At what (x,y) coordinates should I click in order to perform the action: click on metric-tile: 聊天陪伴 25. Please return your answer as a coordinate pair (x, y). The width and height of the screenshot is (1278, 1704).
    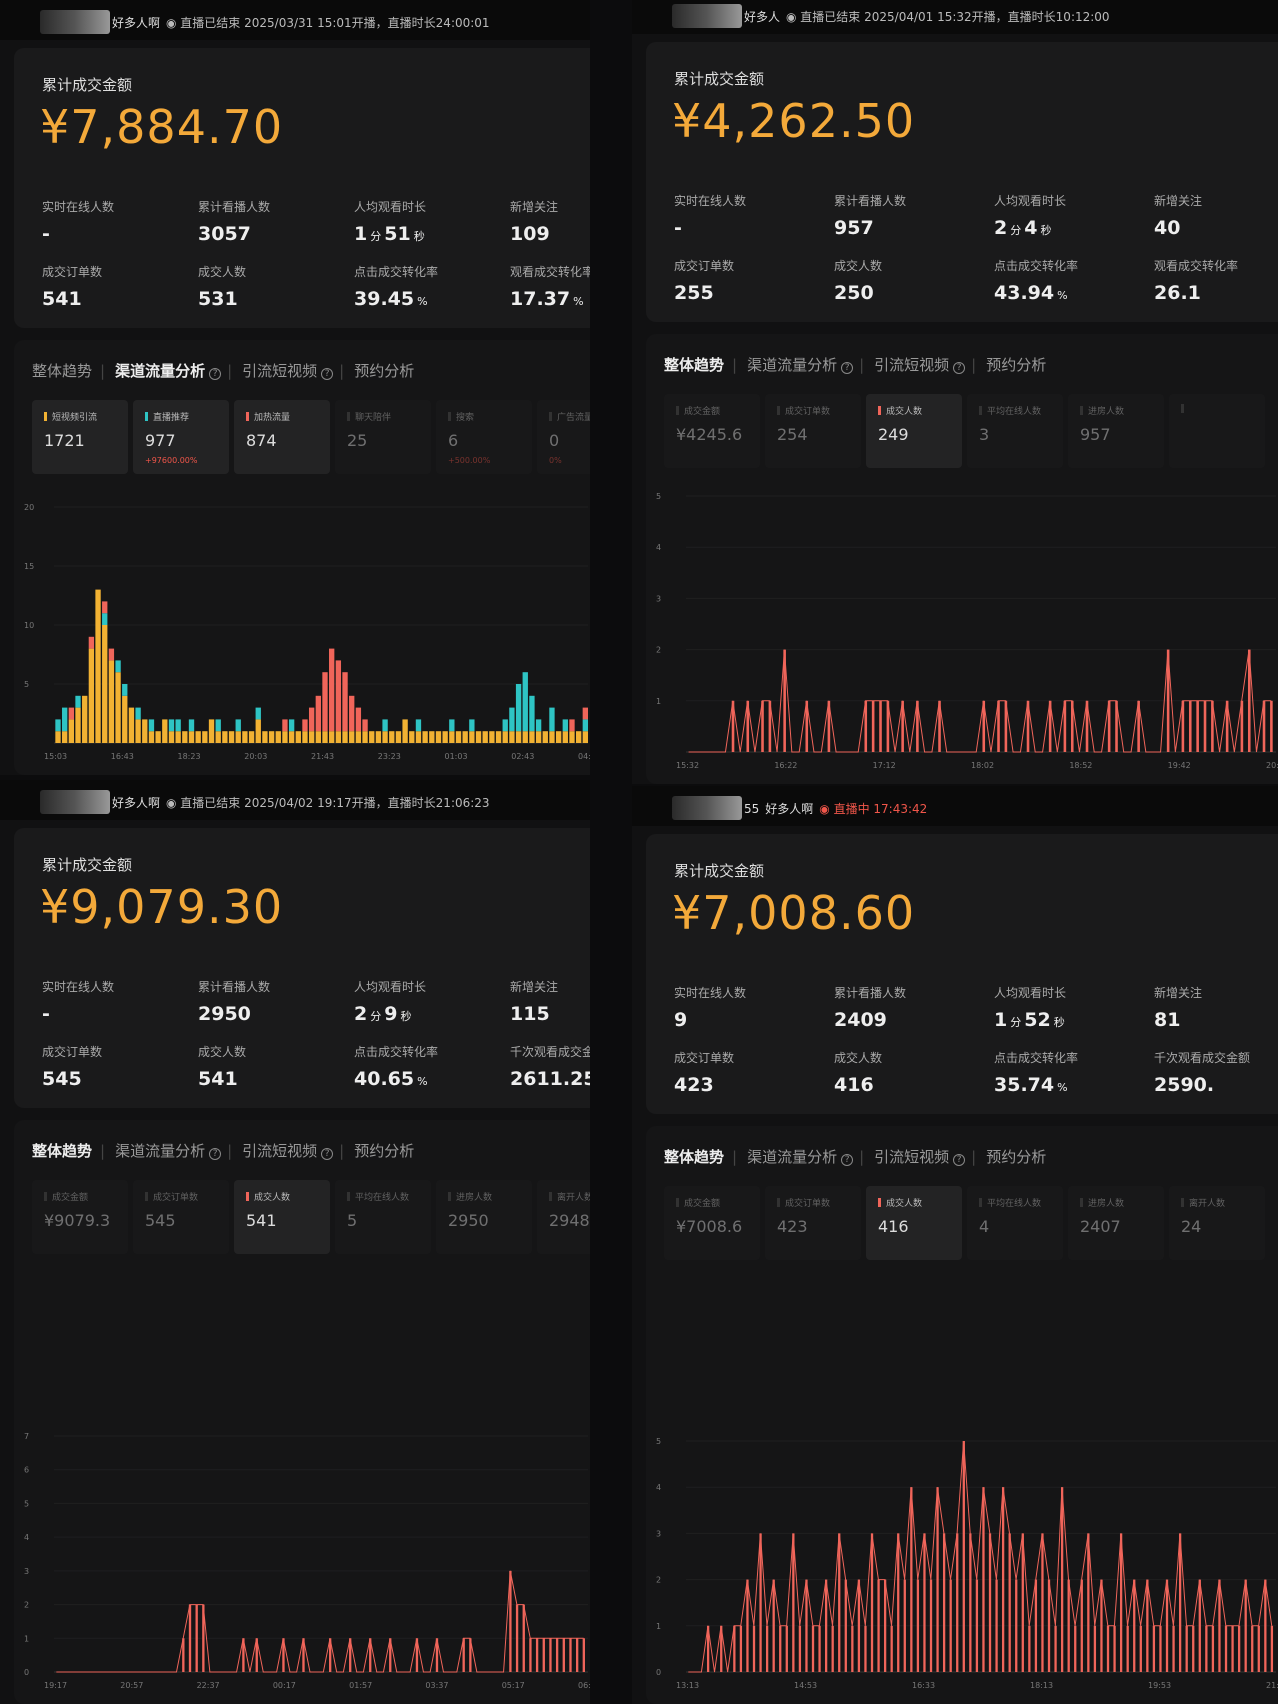
    Looking at the image, I should click on (383, 437).